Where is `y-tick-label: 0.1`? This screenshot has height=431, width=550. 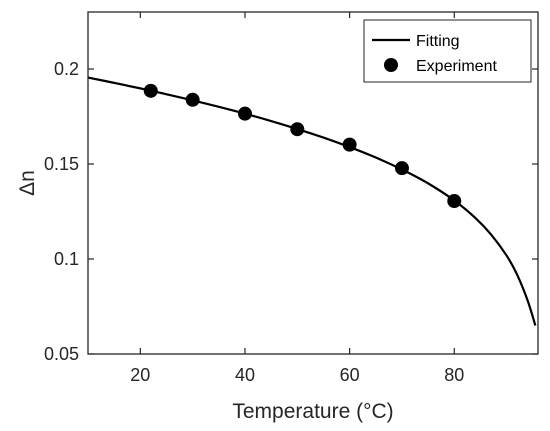
y-tick-label: 0.1 is located at coordinates (66, 259).